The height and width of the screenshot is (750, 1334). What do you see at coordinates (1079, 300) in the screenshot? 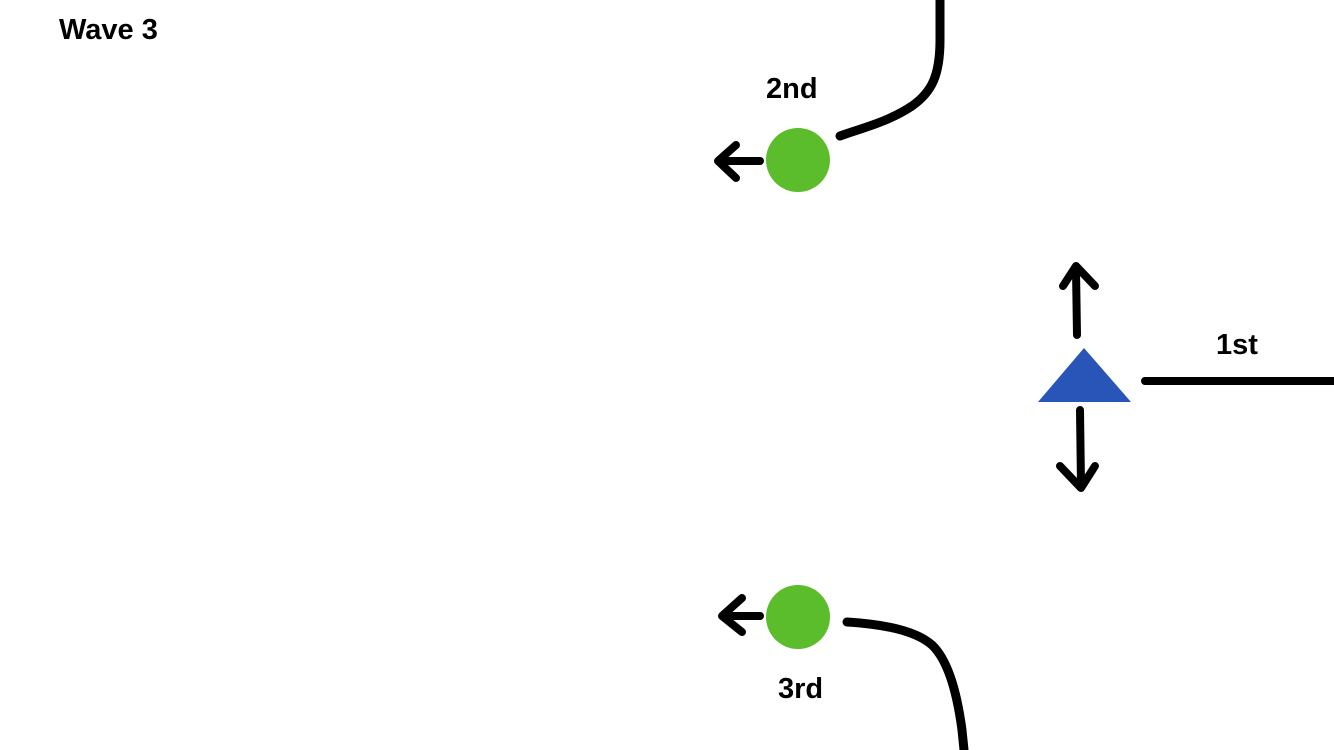
I see `arrow-up-icon` at bounding box center [1079, 300].